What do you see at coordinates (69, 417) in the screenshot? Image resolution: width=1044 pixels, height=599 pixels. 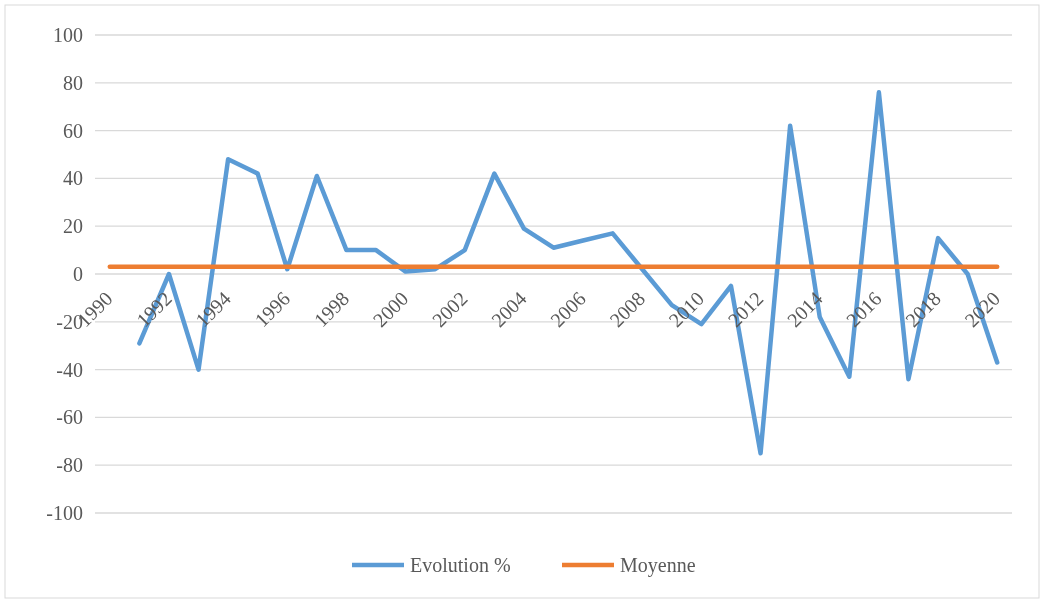 I see `y-tick-label: -60` at bounding box center [69, 417].